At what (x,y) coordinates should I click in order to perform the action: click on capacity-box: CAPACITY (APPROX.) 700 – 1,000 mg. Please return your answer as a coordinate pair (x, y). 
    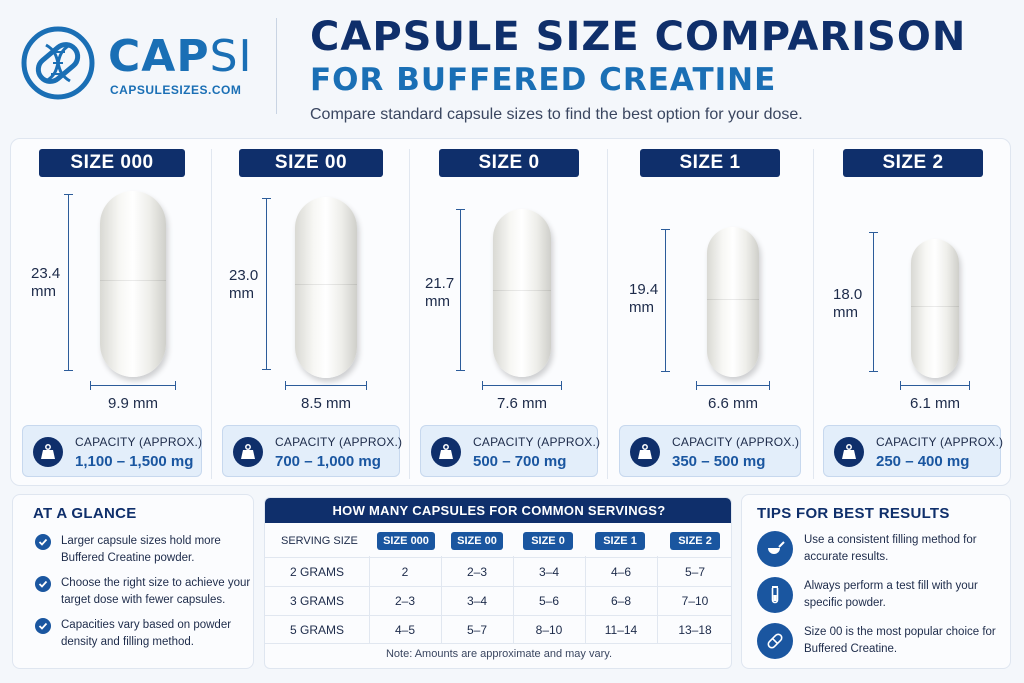
    Looking at the image, I should click on (312, 451).